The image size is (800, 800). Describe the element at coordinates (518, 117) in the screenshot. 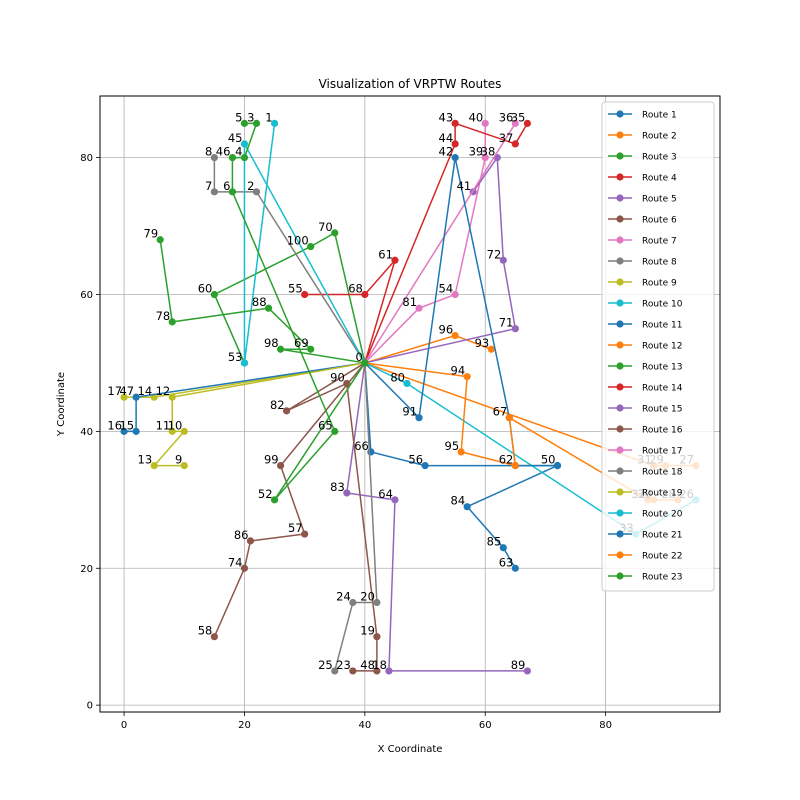

I see `node-label: 35` at that location.